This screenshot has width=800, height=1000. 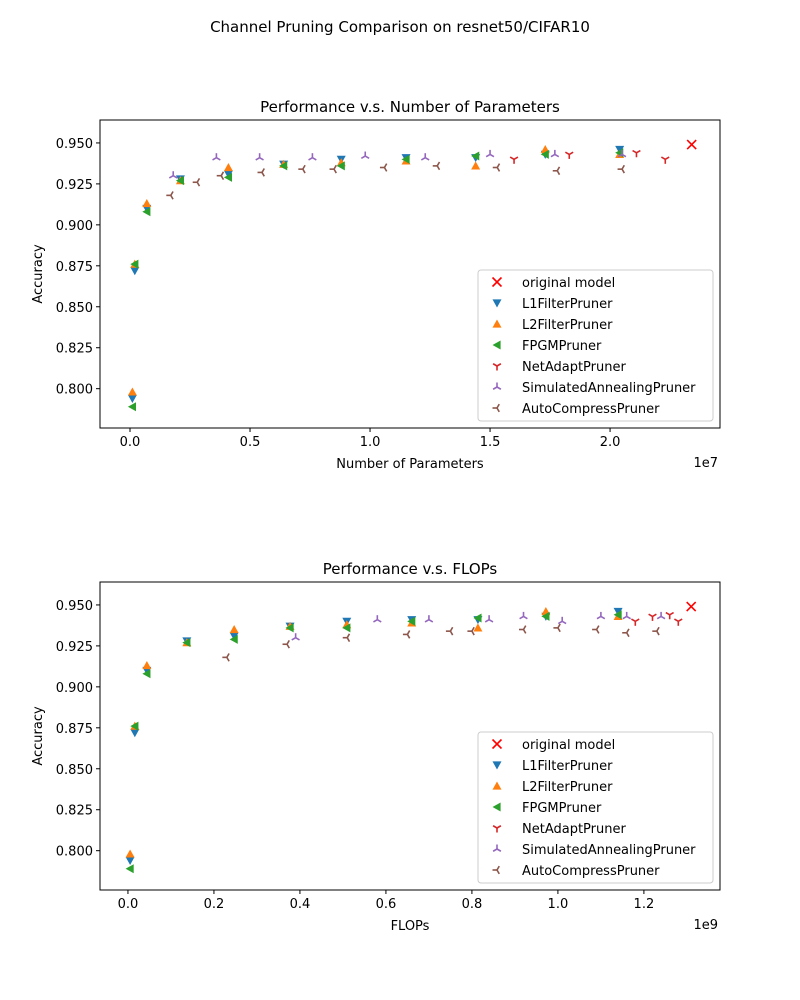 I want to click on x-axis-label: FLOPs, so click(x=410, y=926).